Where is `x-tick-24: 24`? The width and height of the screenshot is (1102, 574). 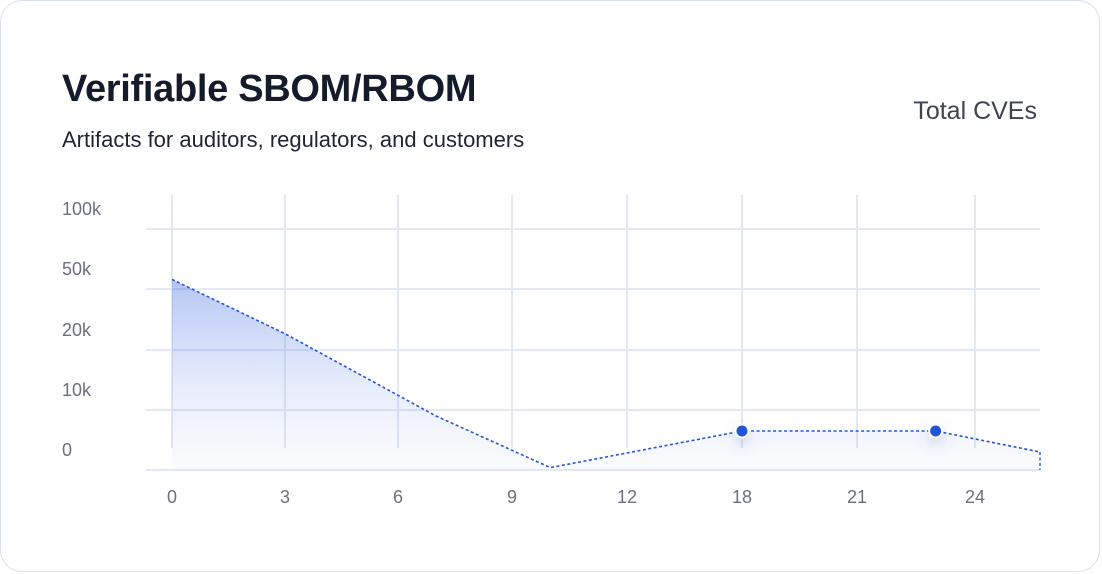 x-tick-24: 24 is located at coordinates (975, 497).